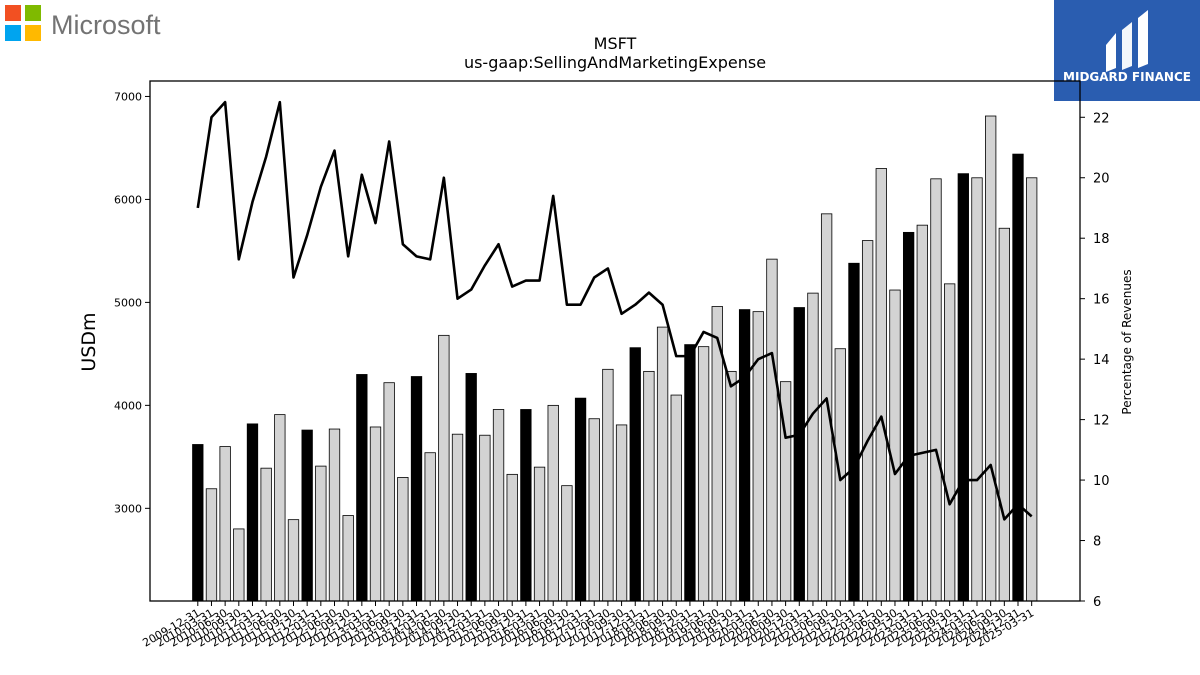  I want to click on y2-tick-label: 8, so click(1097, 542).